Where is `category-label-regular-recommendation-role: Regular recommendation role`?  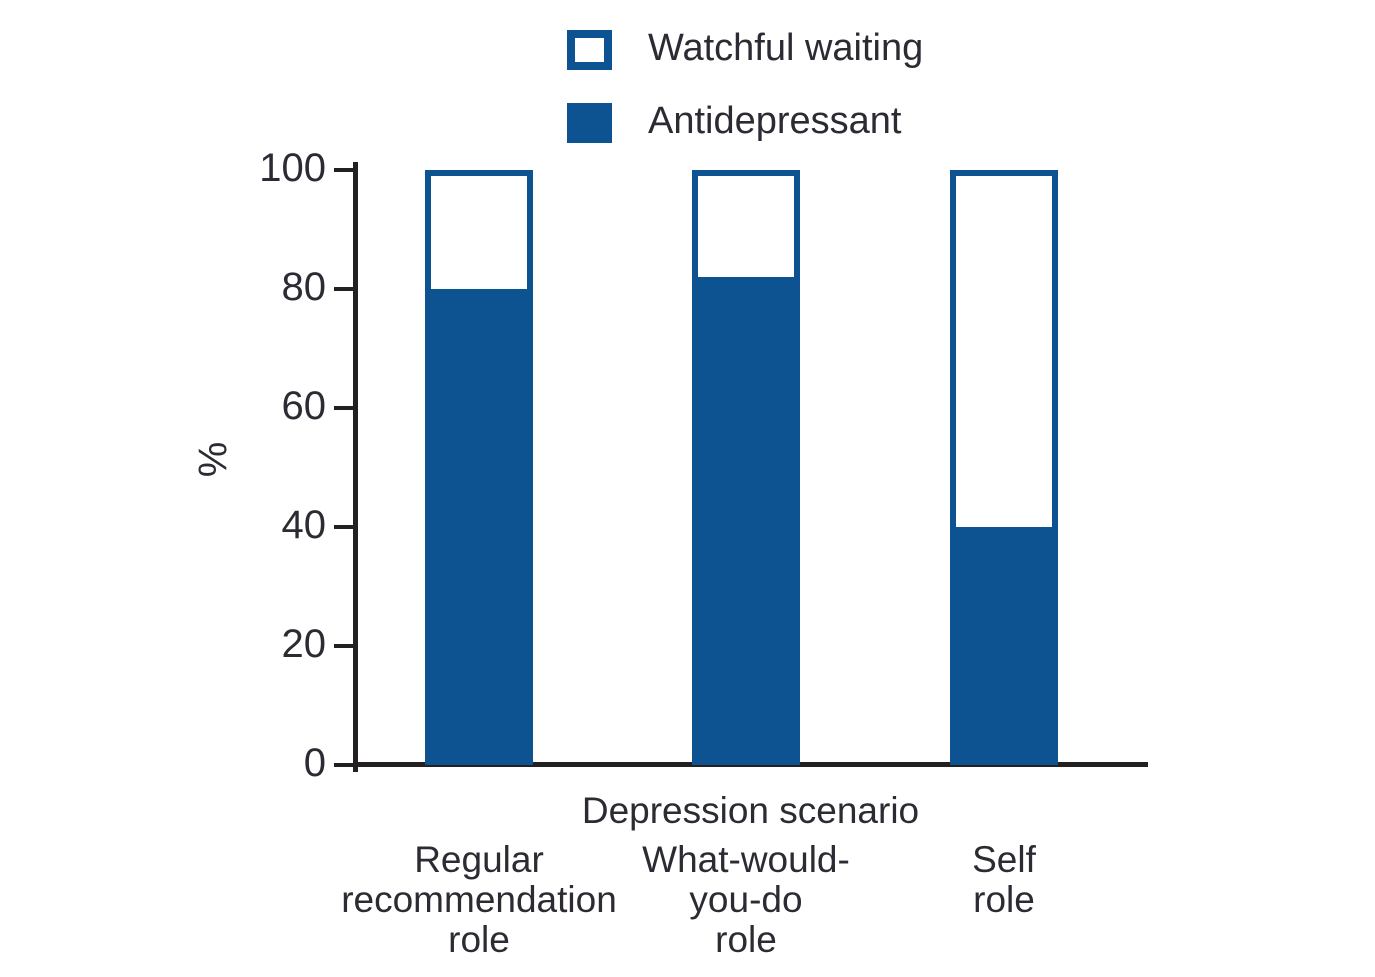 category-label-regular-recommendation-role: Regular recommendation role is located at coordinates (479, 900).